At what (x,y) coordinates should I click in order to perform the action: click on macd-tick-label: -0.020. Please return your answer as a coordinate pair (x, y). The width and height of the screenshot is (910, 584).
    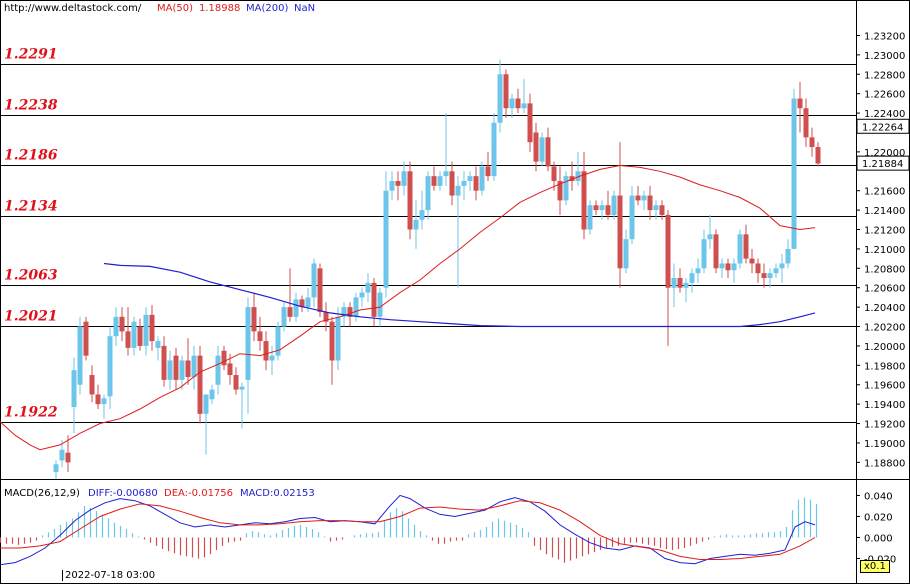
    Looking at the image, I should click on (880, 559).